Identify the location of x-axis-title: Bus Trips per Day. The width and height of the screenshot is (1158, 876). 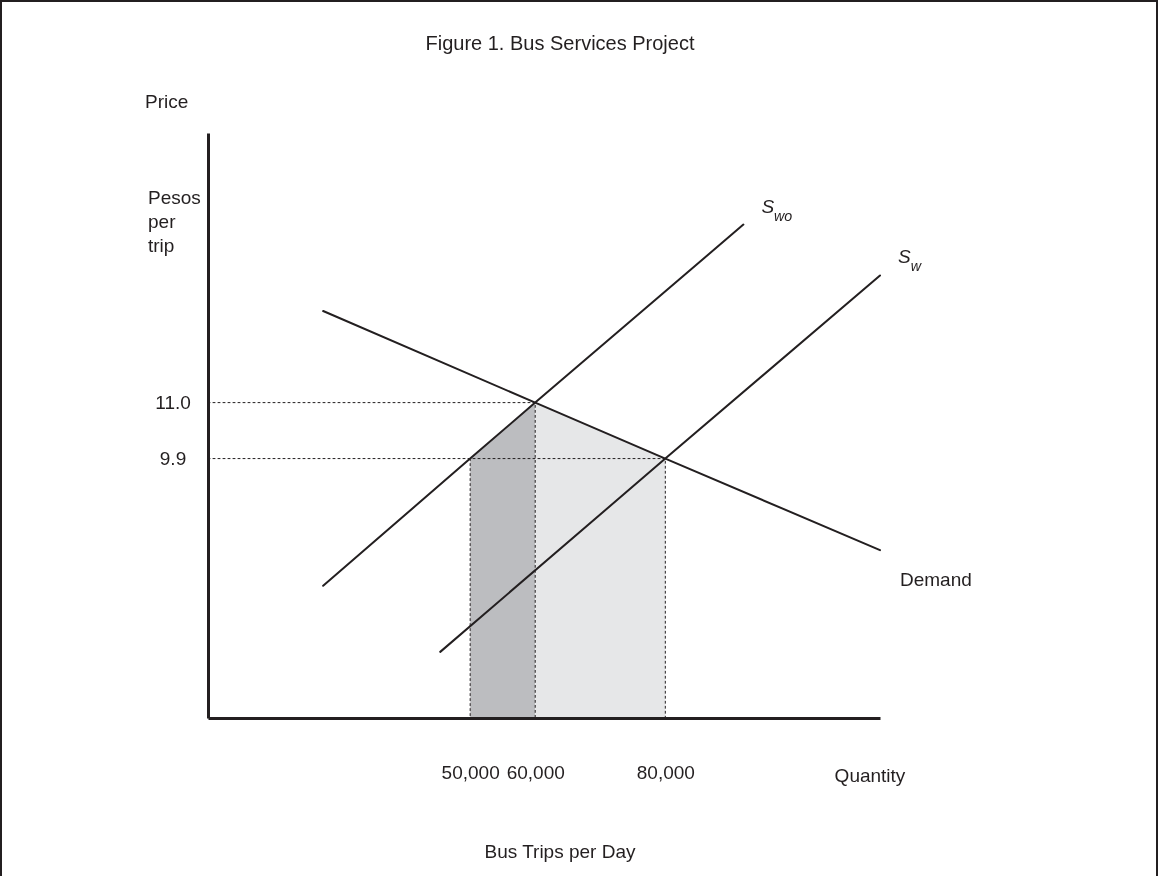
(560, 851).